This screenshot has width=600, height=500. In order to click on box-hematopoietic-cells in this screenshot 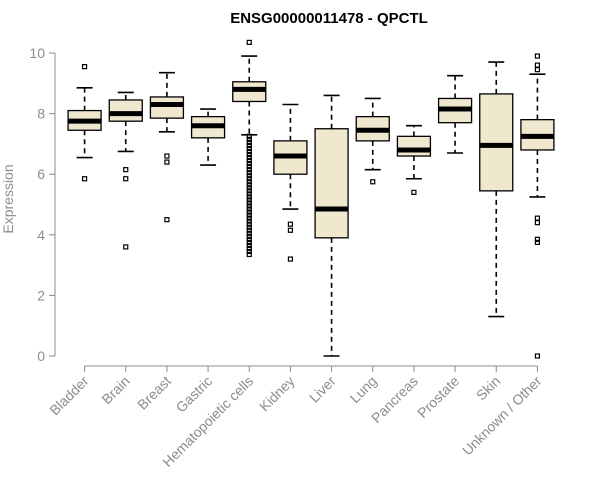, I will do `click(249, 148)`.